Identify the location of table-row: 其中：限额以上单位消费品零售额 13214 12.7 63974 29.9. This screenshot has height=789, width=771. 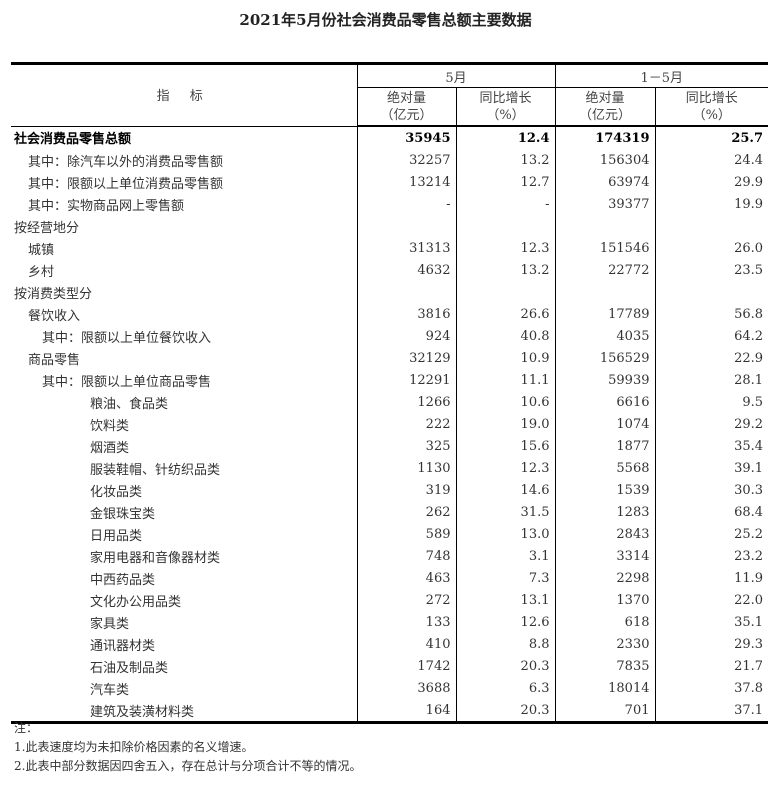
(390, 182).